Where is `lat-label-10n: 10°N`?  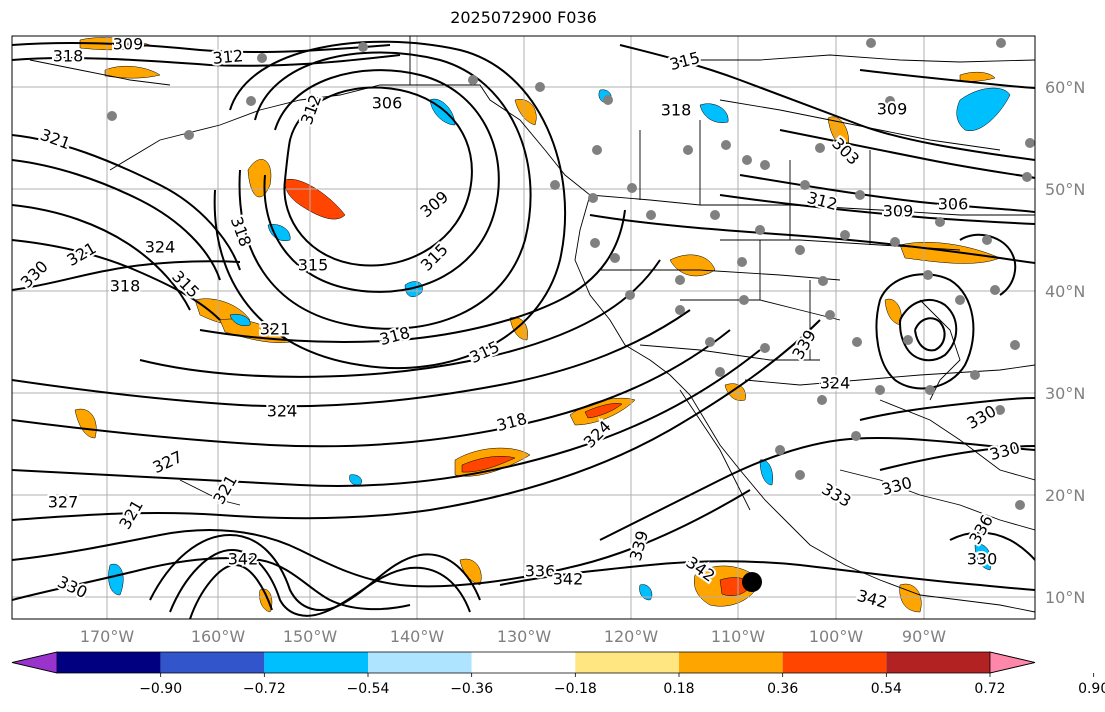 lat-label-10n: 10°N is located at coordinates (1065, 597).